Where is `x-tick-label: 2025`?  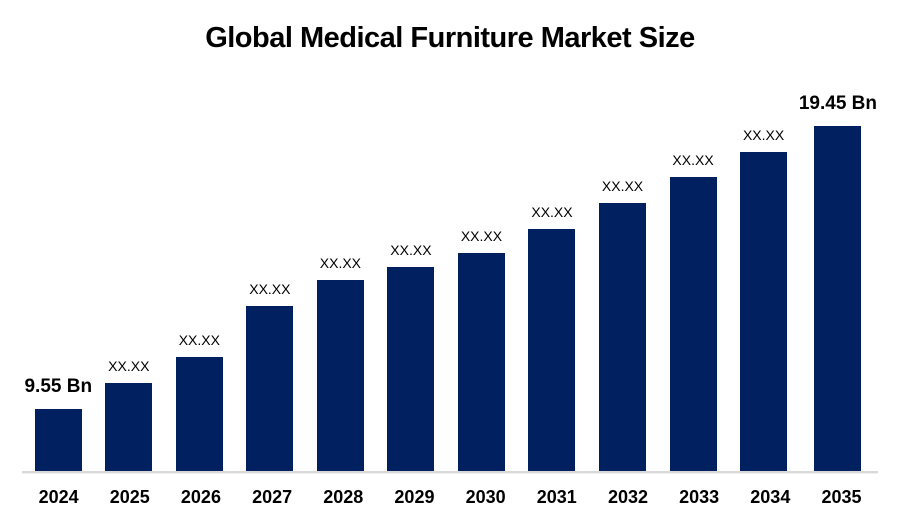
x-tick-label: 2025 is located at coordinates (129, 497).